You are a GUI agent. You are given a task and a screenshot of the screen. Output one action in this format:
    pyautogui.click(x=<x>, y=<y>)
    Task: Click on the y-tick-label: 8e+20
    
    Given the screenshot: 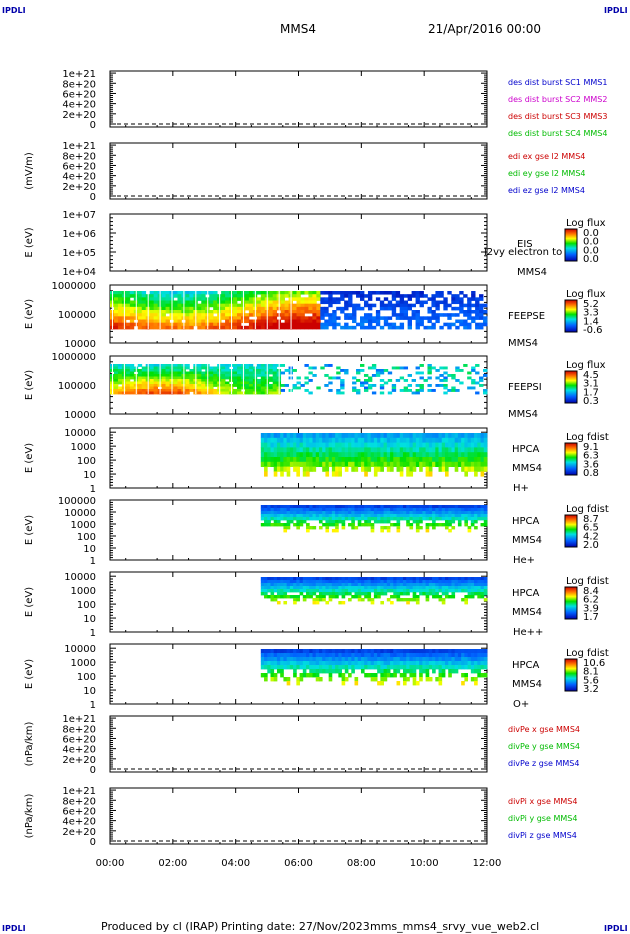 What is the action you would take?
    pyautogui.click(x=79, y=84)
    